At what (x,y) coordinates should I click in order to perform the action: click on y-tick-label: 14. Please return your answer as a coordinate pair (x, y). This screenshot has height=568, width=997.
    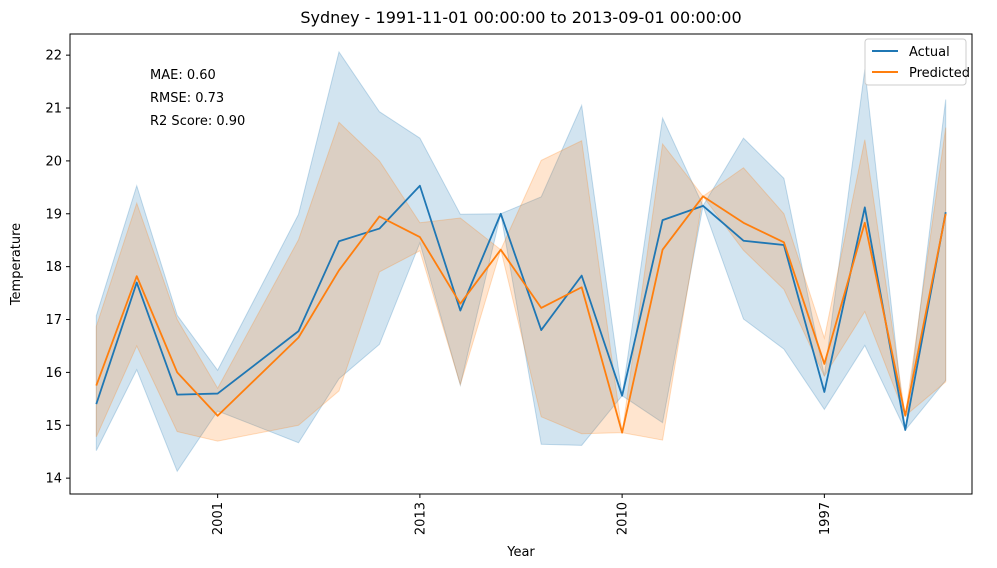
    Looking at the image, I should click on (53, 479).